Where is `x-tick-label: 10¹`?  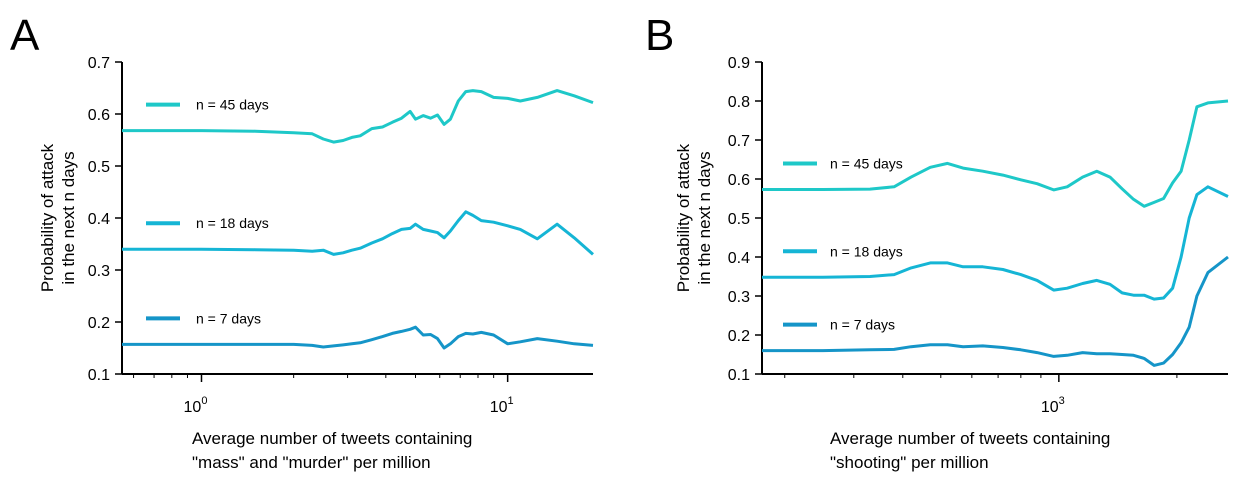
x-tick-label: 10¹ is located at coordinates (502, 405).